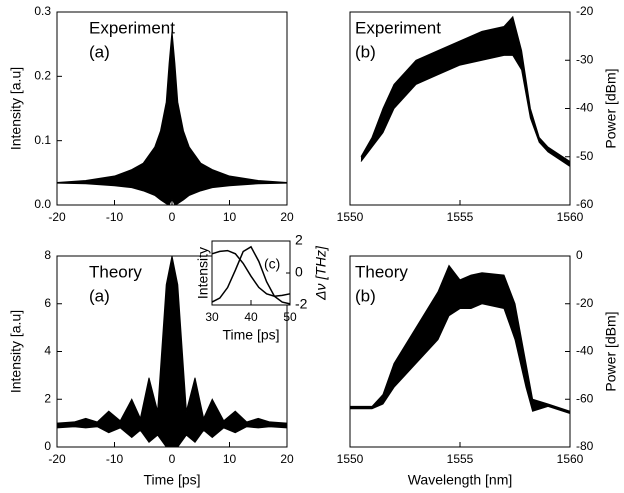 This screenshot has width=624, height=493. What do you see at coordinates (251, 317) in the screenshot?
I see `x-tick-label: 40` at bounding box center [251, 317].